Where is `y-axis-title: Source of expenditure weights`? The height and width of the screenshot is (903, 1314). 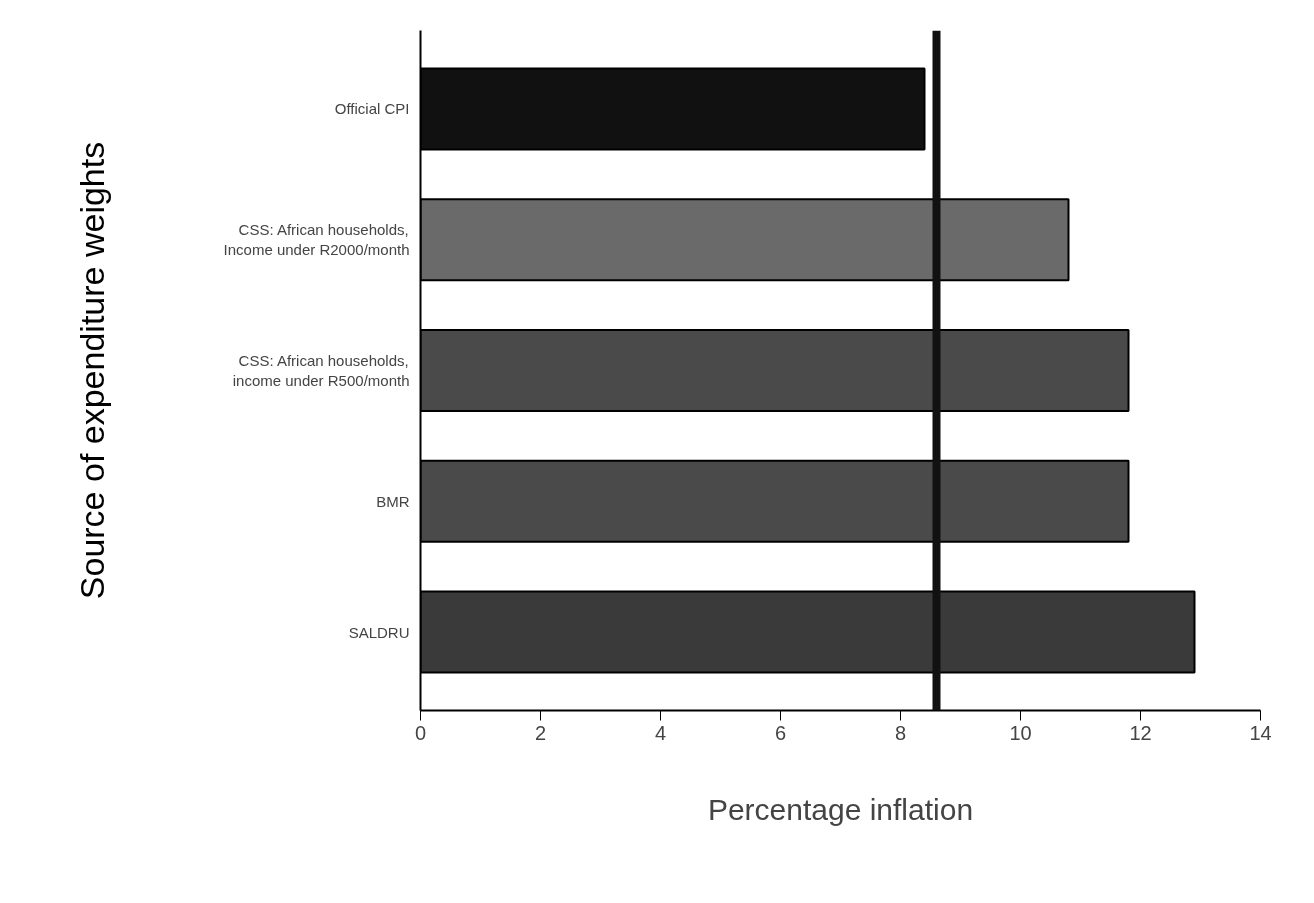
y-axis-title: Source of expenditure weights is located at coordinates (91, 370).